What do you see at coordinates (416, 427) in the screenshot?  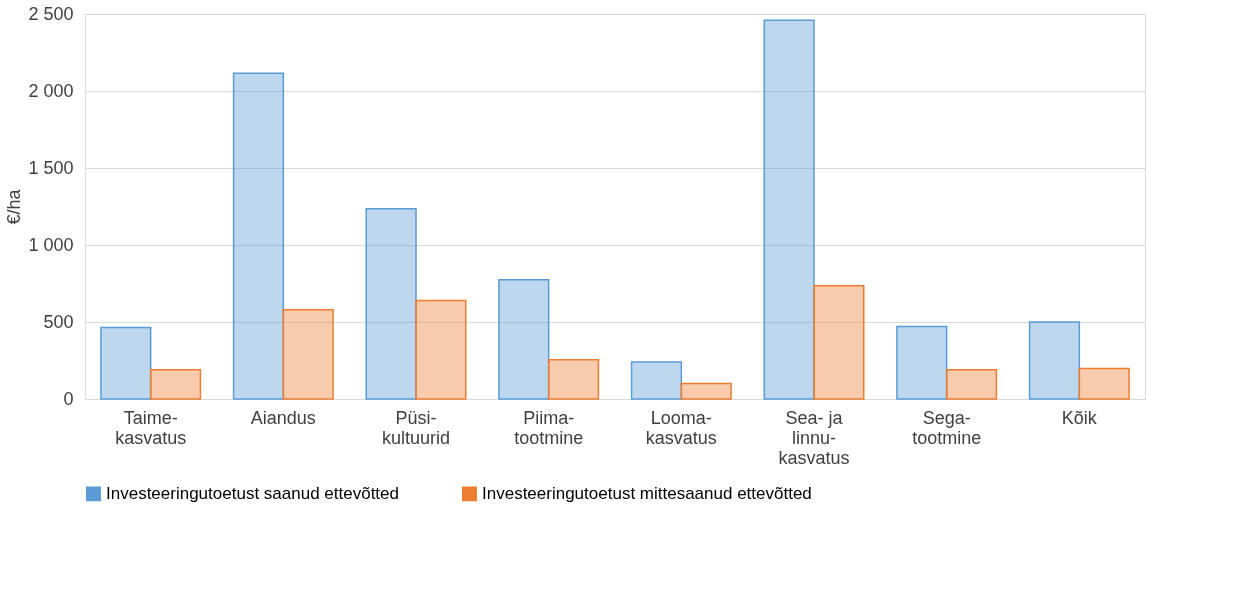 I see `x-tick-label: Püsi- kultuurid` at bounding box center [416, 427].